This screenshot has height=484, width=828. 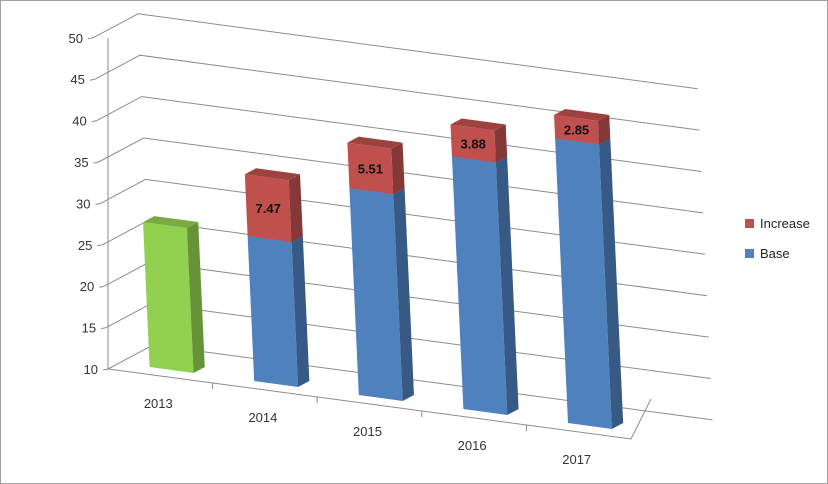 I want to click on y-tick-label: 20, so click(x=87, y=286).